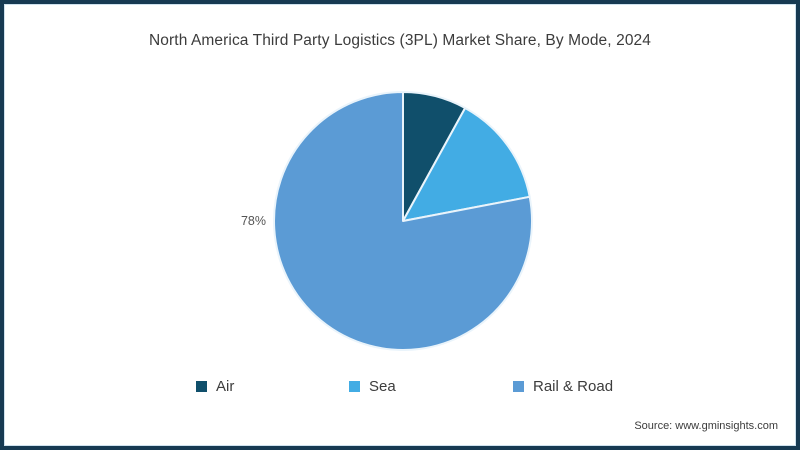 The width and height of the screenshot is (800, 450). I want to click on pie-slice-sea, so click(466, 164).